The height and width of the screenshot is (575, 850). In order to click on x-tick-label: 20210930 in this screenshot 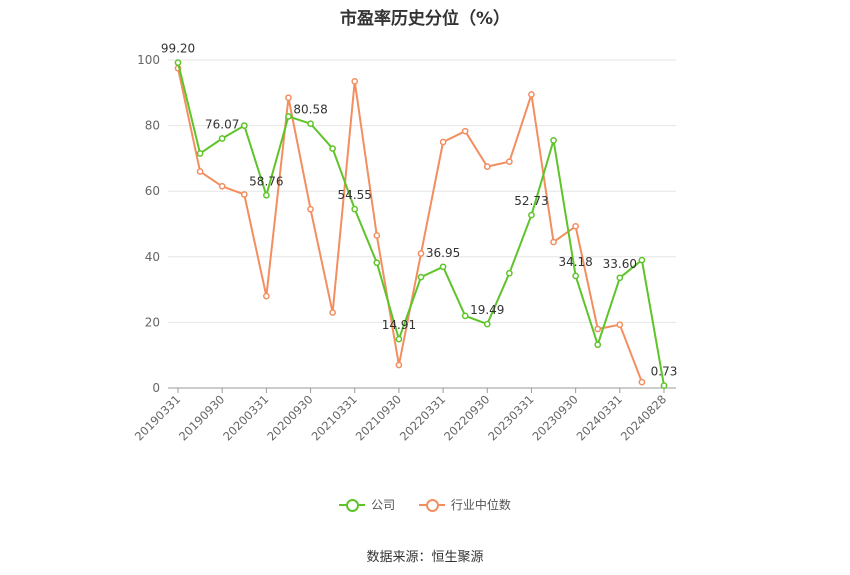, I will do `click(378, 417)`.